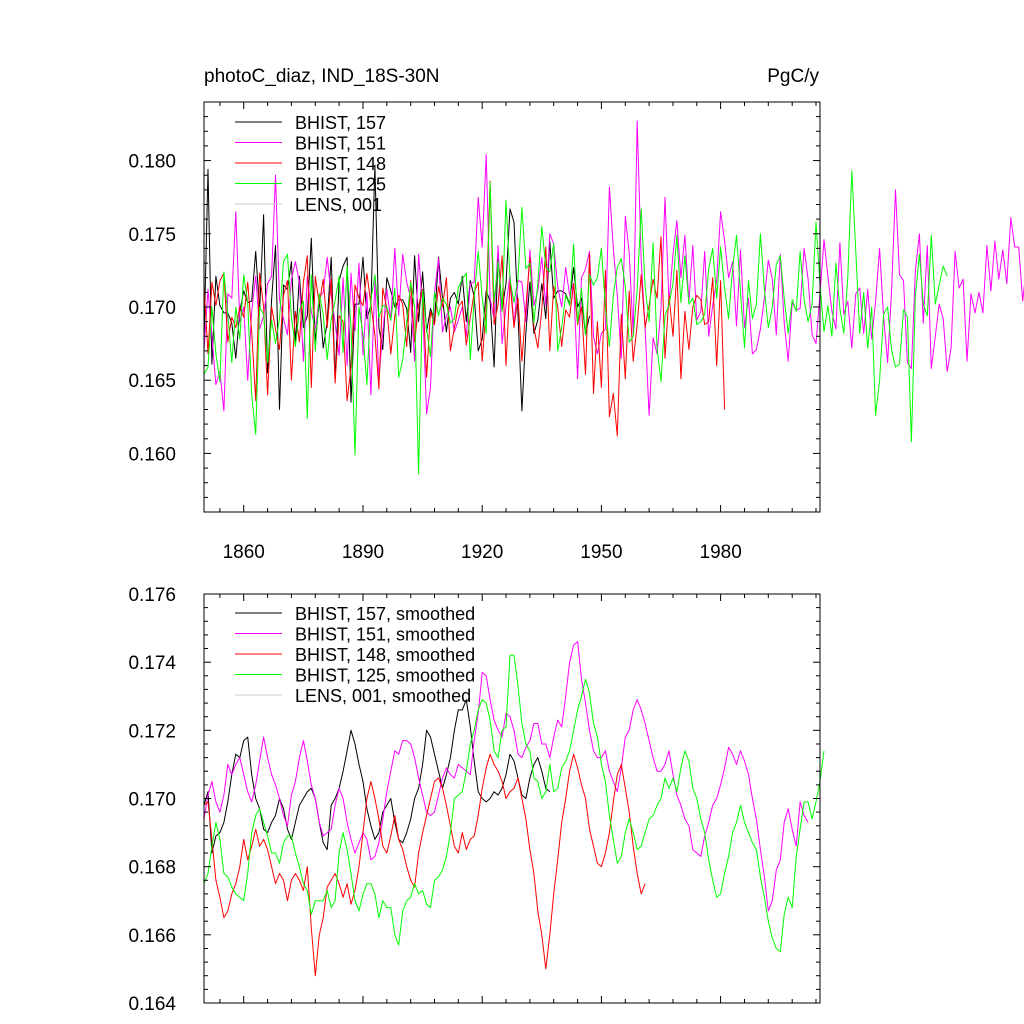 The width and height of the screenshot is (1024, 1024). Describe the element at coordinates (385, 614) in the screenshot. I see `legend-label: BHIST, 157, smoothed` at that location.